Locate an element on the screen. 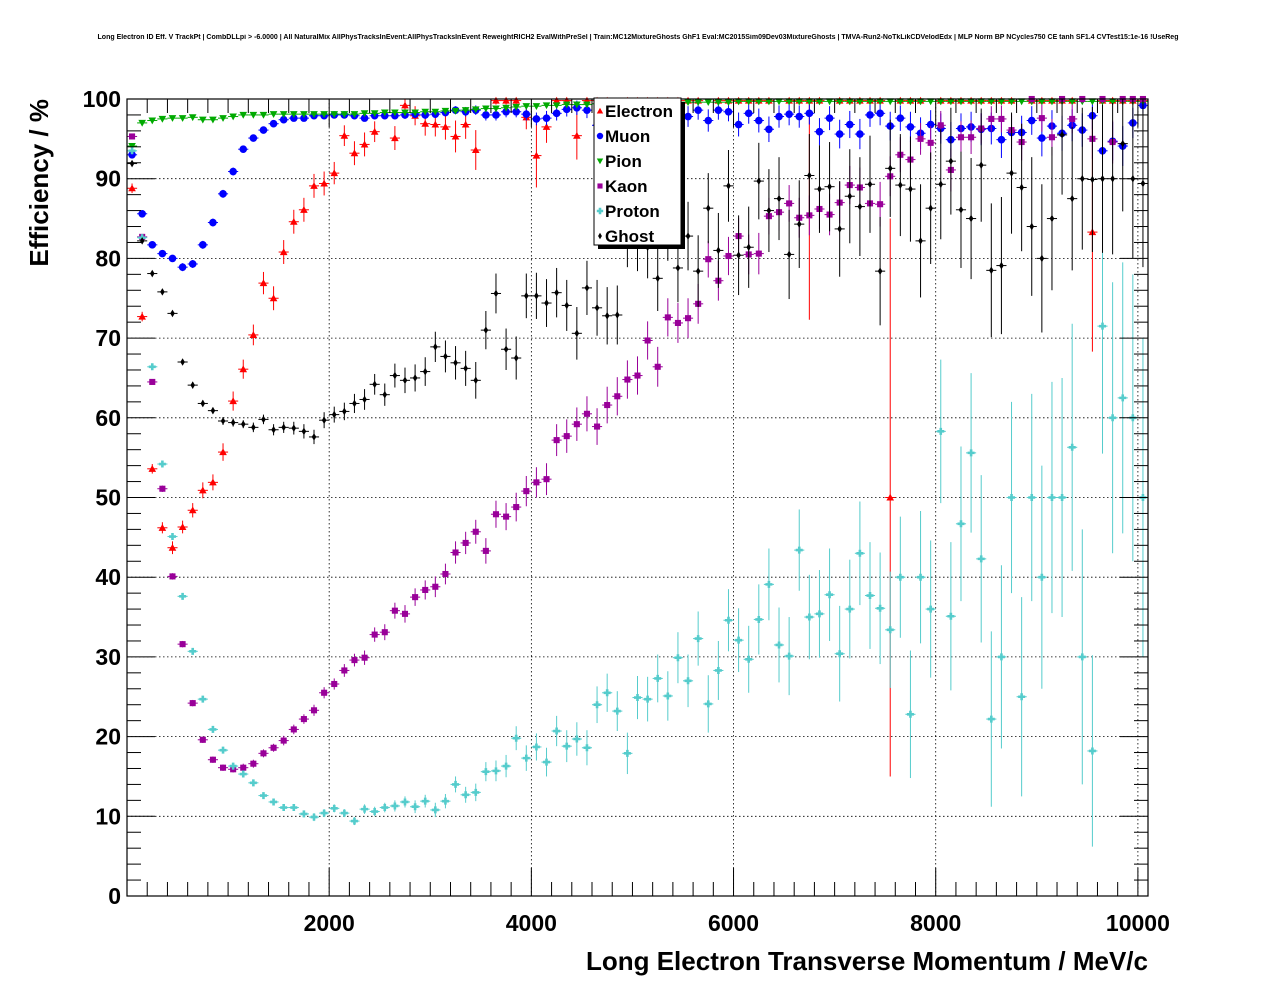 The height and width of the screenshot is (996, 1276). y-tick-label: 90 is located at coordinates (108, 179).